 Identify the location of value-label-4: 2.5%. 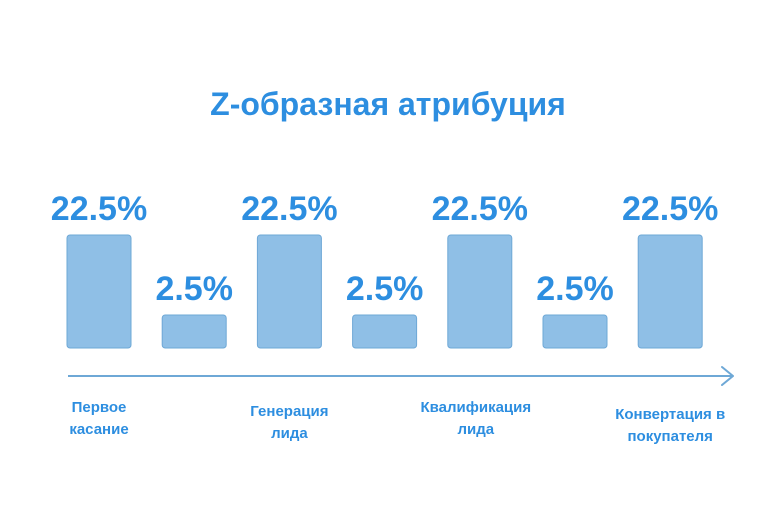
(385, 289).